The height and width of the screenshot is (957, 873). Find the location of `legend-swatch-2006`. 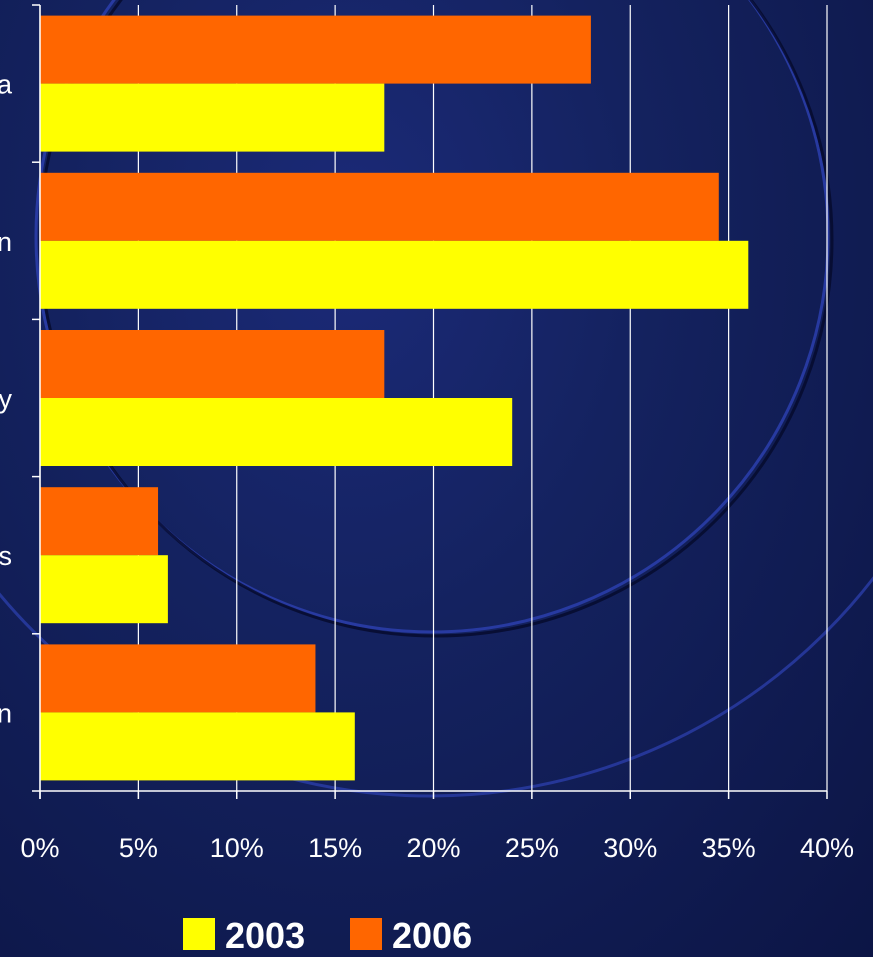

legend-swatch-2006 is located at coordinates (366, 934).